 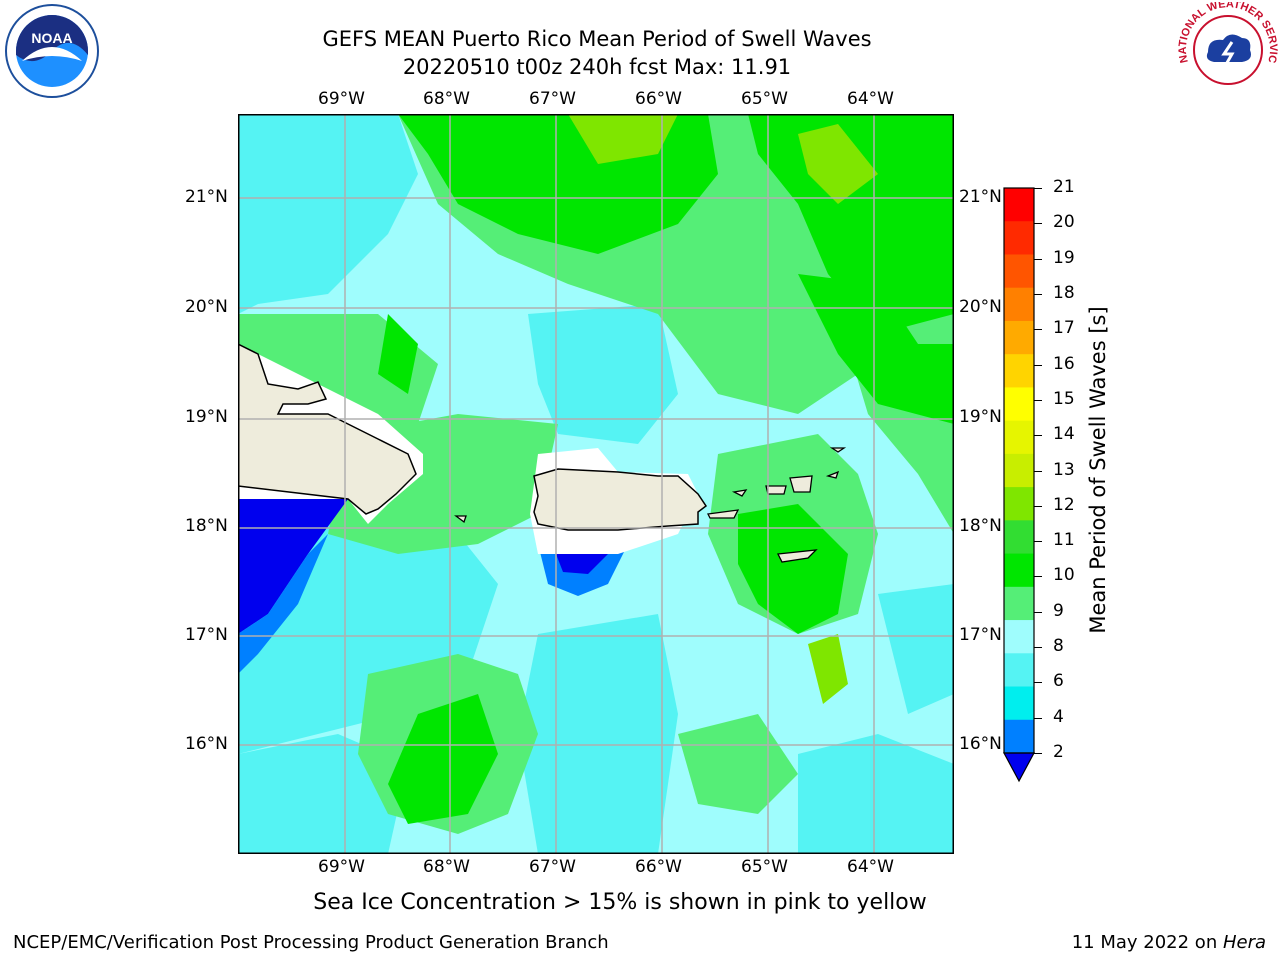 I want to click on colorbar-tick-label: 9, so click(x=1058, y=610).